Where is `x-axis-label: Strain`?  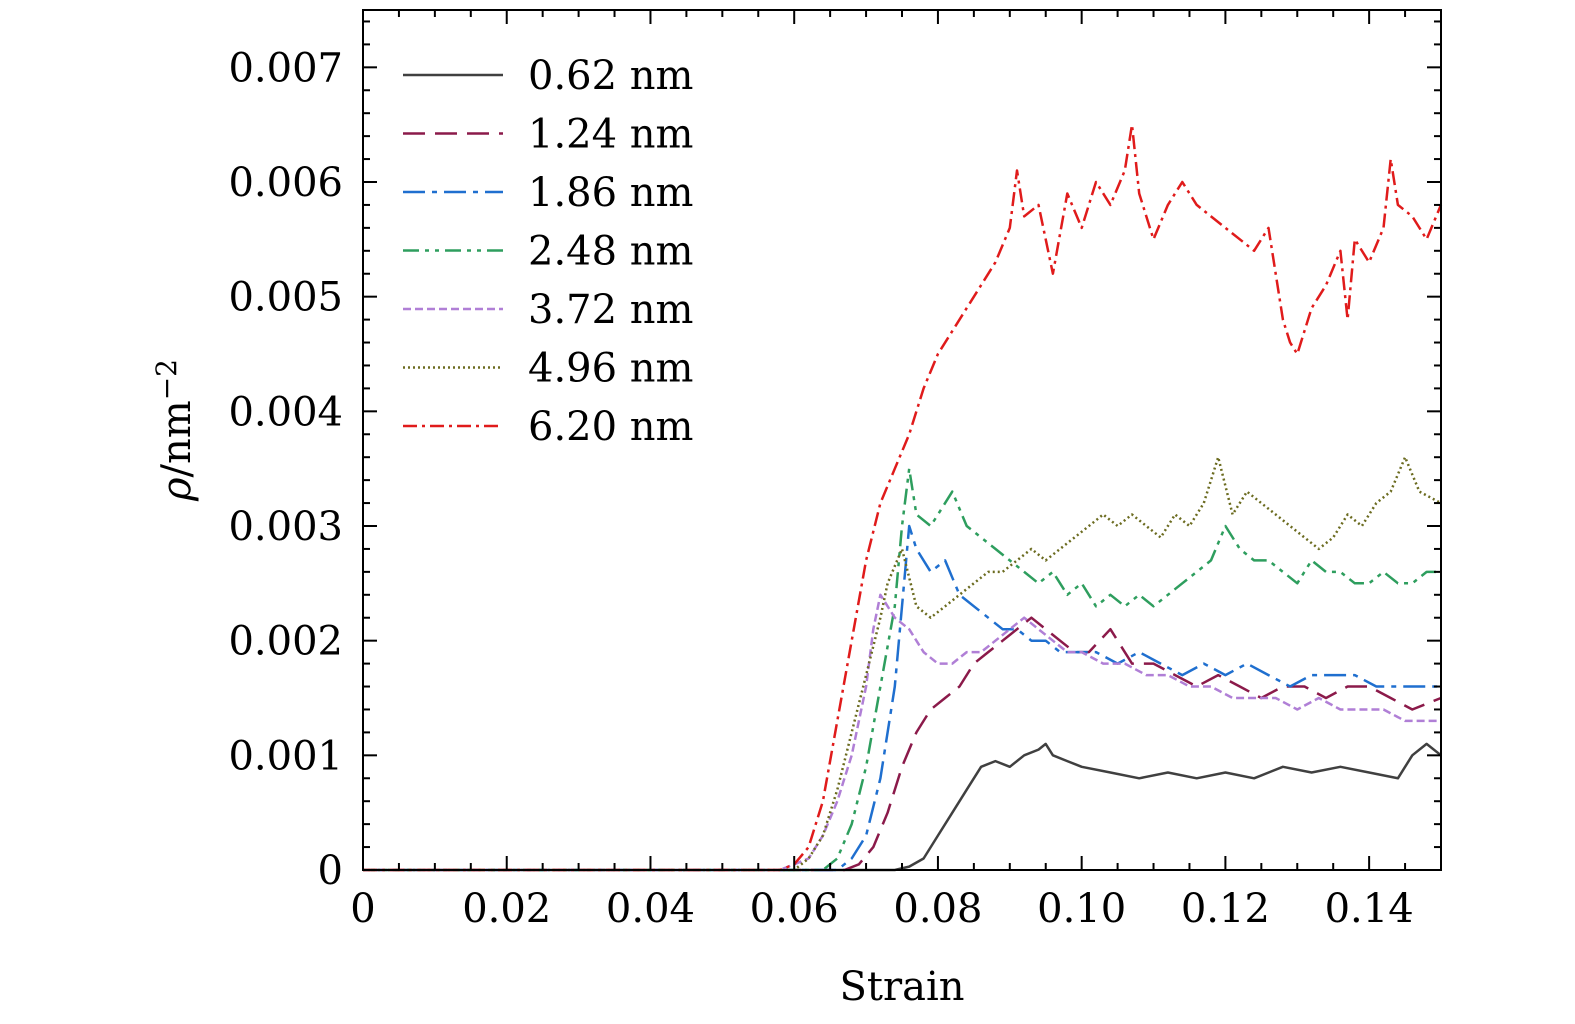
x-axis-label: Strain is located at coordinates (902, 987).